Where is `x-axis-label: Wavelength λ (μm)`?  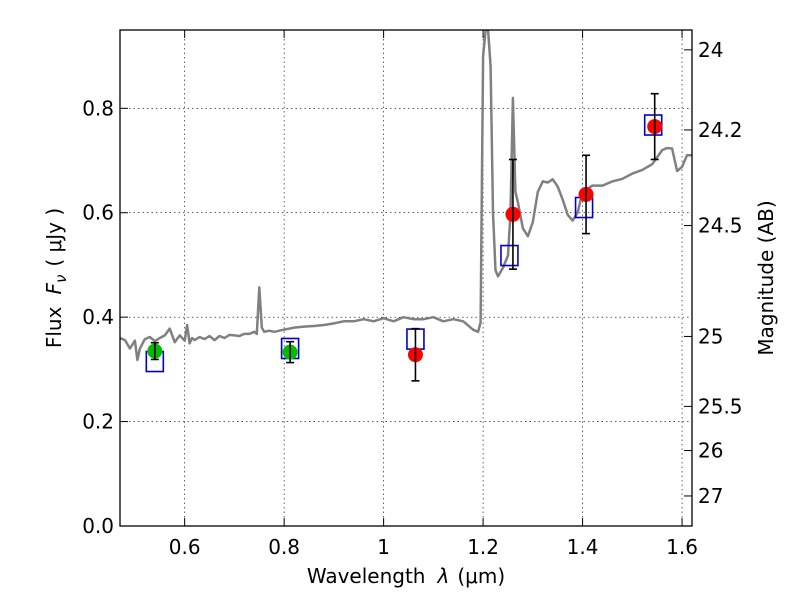 x-axis-label: Wavelength λ (μm) is located at coordinates (406, 576).